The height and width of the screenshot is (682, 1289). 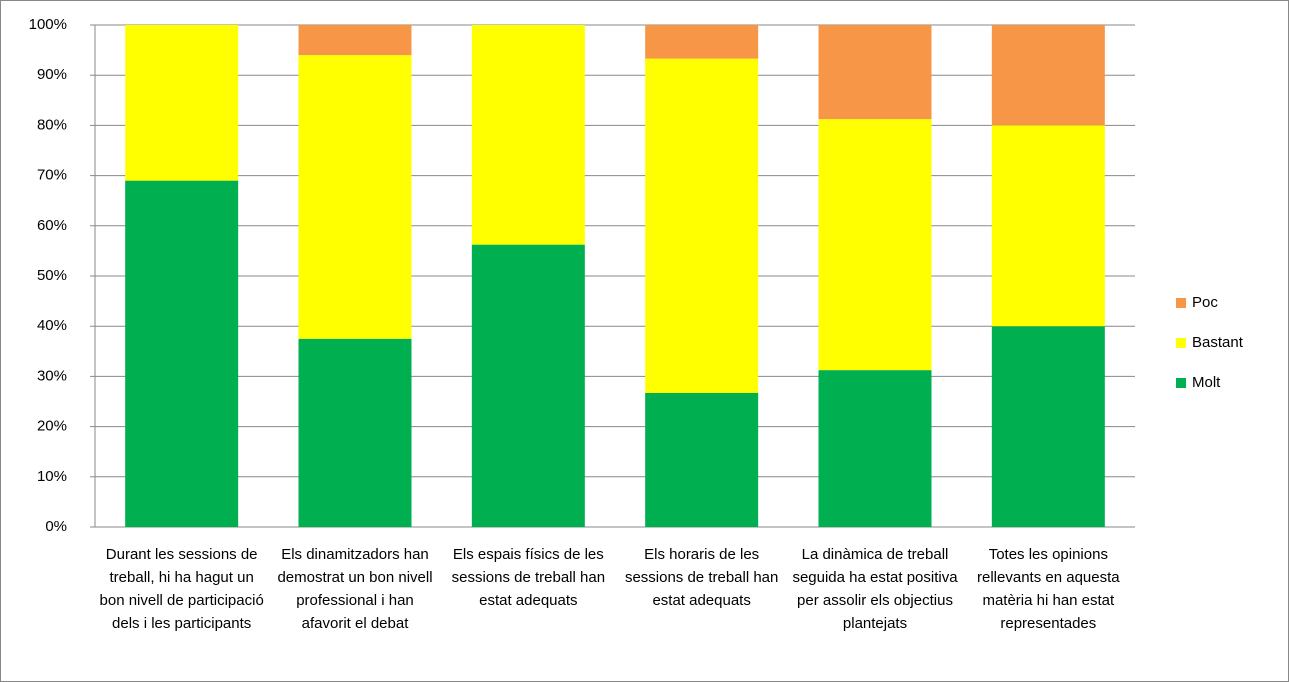 I want to click on legend-label: Molt, so click(x=1206, y=382).